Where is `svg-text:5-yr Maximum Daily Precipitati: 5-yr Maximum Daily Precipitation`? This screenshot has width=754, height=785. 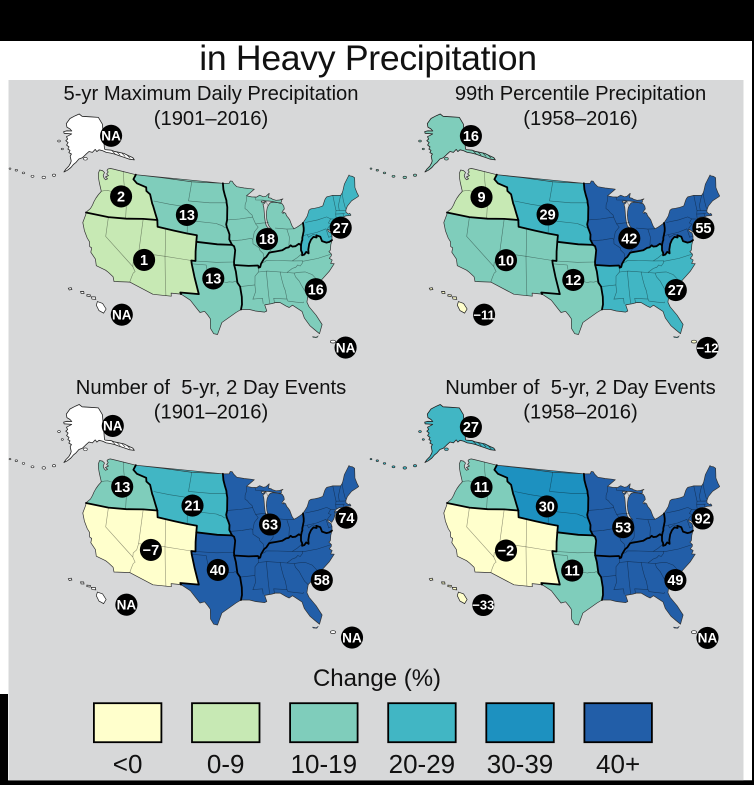
svg-text:5-yr Maximum Daily Precipitati: 5-yr Maximum Daily Precipitation is located at coordinates (210, 94).